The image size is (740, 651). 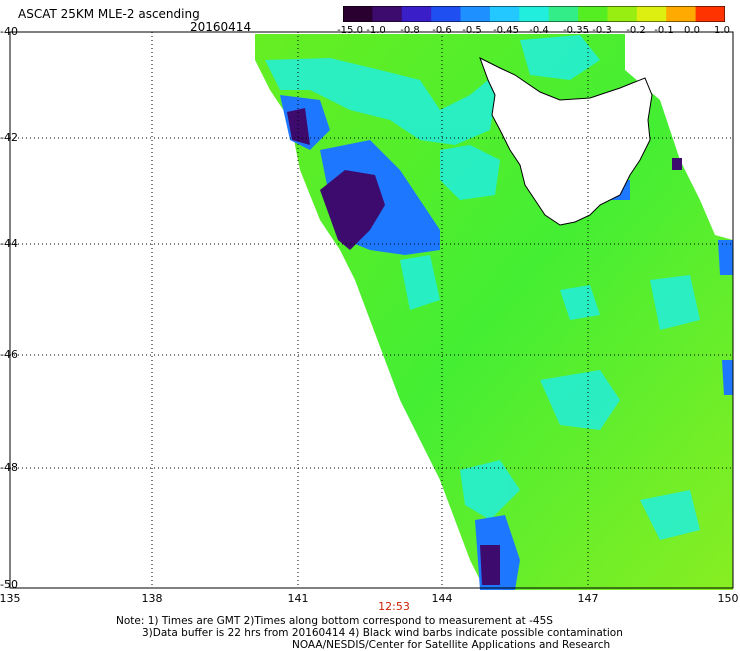 What do you see at coordinates (588, 598) in the screenshot?
I see `lon-label: 147` at bounding box center [588, 598].